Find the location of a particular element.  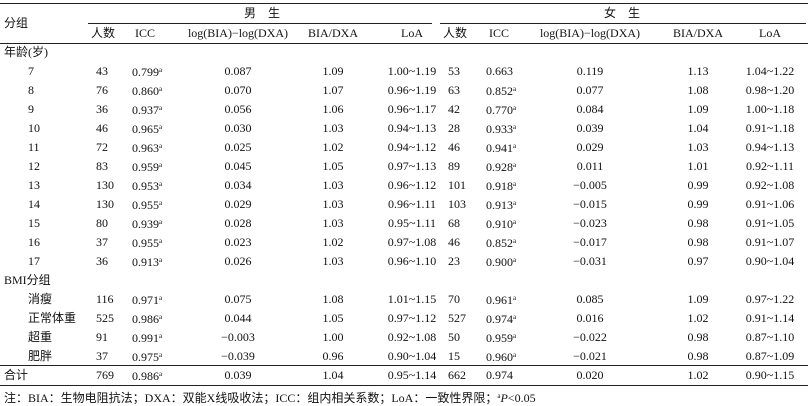

icc-value: 0.939 is located at coordinates (145, 224).